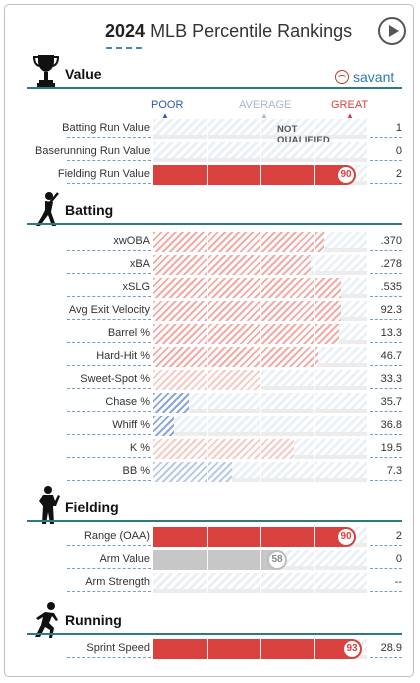 The height and width of the screenshot is (683, 420). Describe the element at coordinates (46, 620) in the screenshot. I see `runner-icon` at that location.